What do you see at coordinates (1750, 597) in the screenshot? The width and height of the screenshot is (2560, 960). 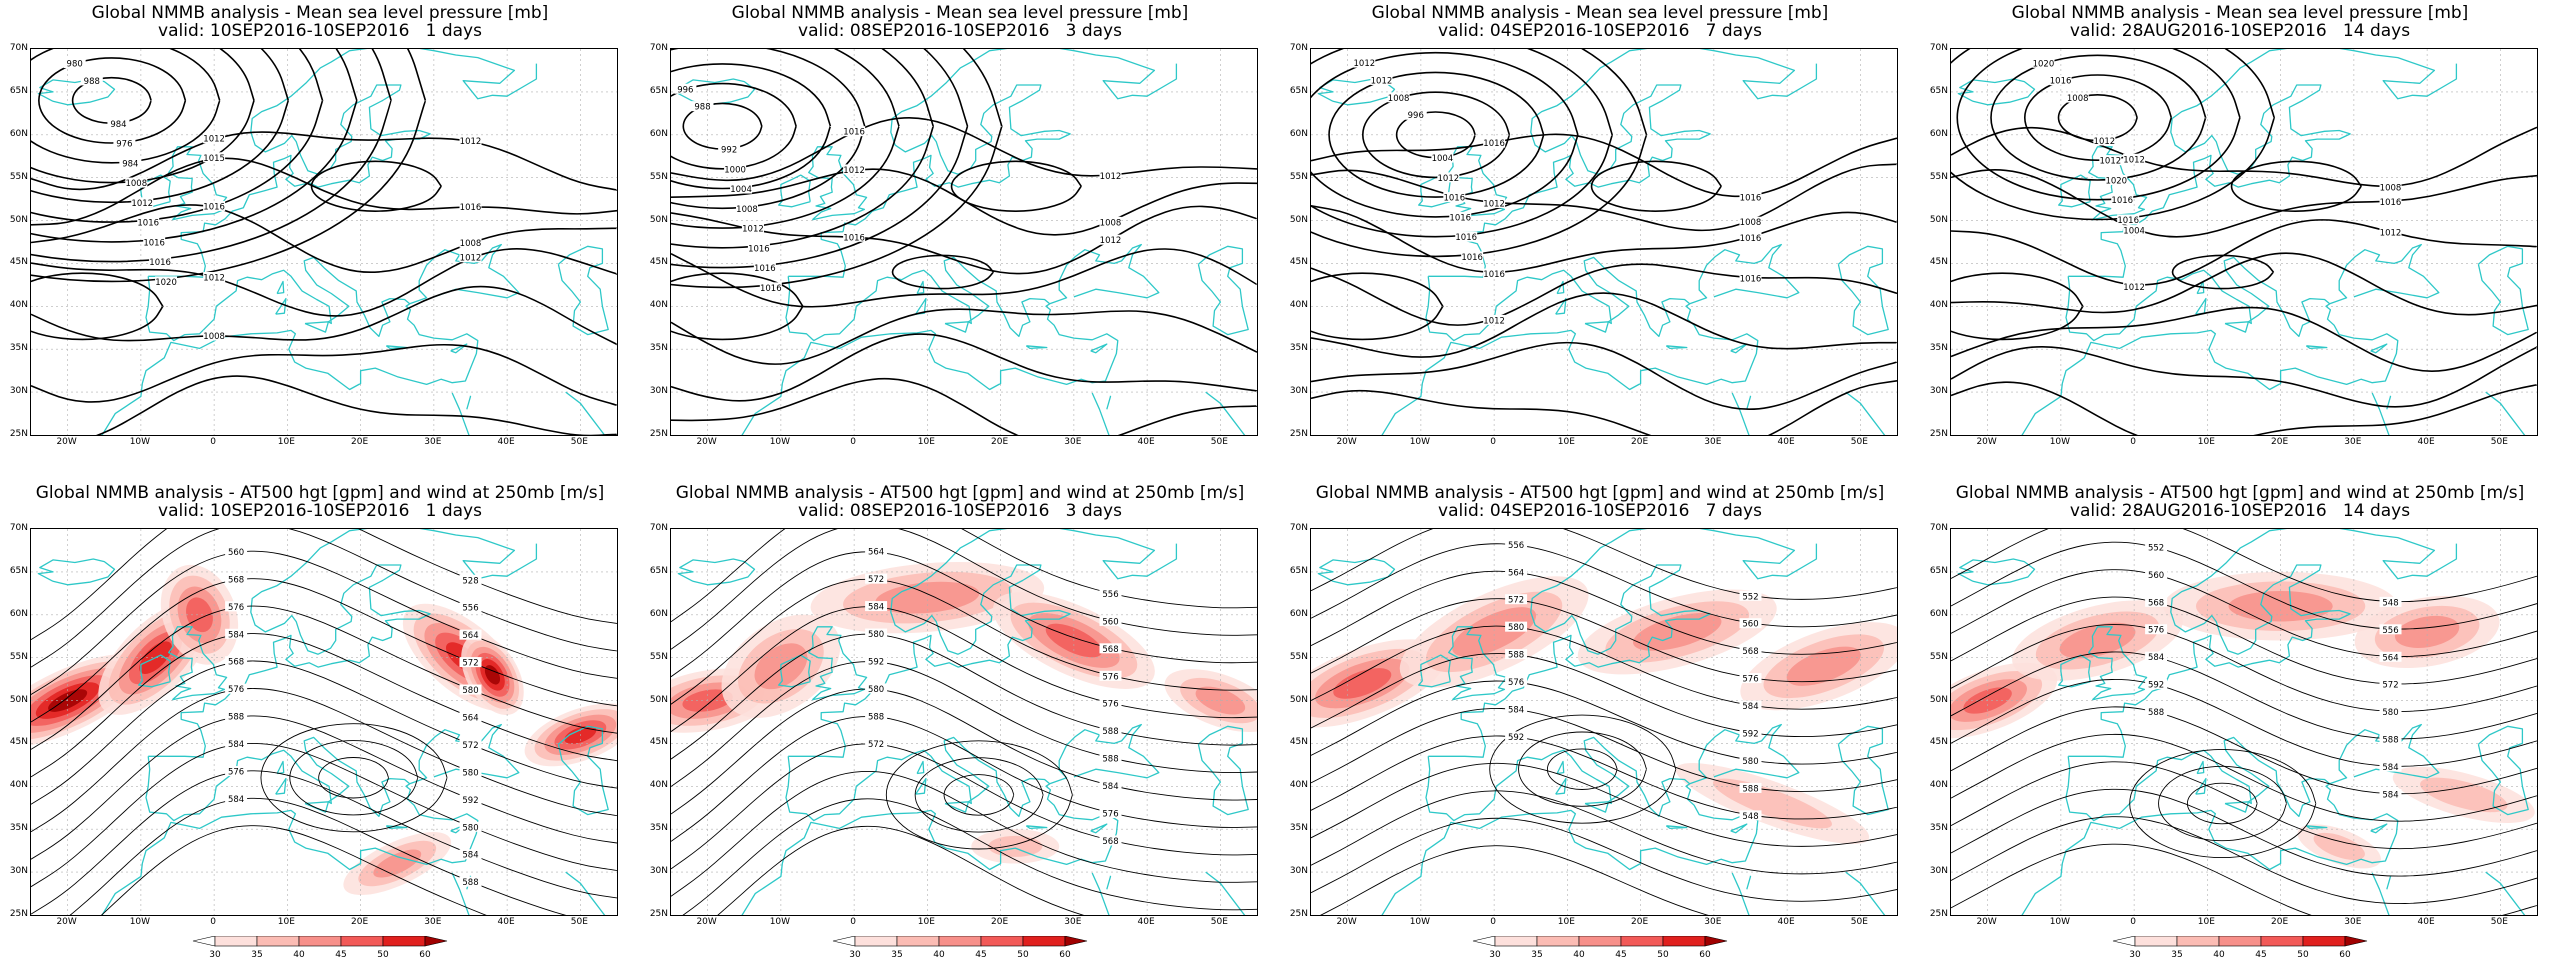 I see `contour-label: 552` at bounding box center [1750, 597].